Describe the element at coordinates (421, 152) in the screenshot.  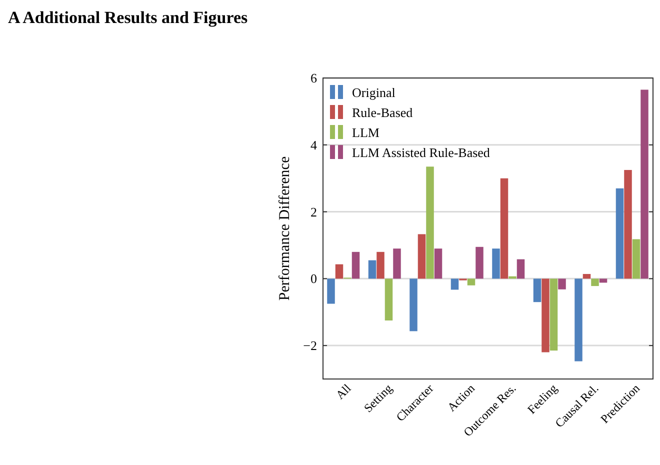
I see `legend-label: LLM Assisted Rule-Based` at that location.